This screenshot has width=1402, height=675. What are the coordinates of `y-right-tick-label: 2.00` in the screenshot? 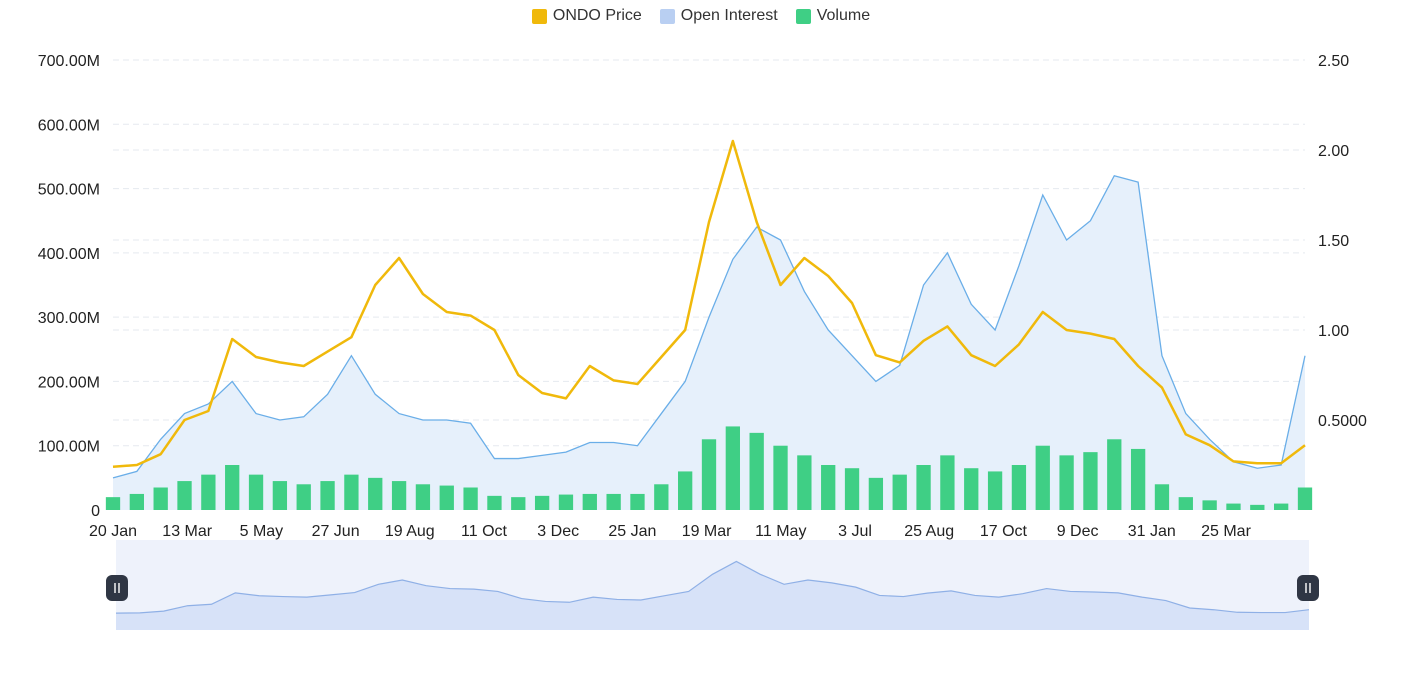 It's located at (1333, 151).